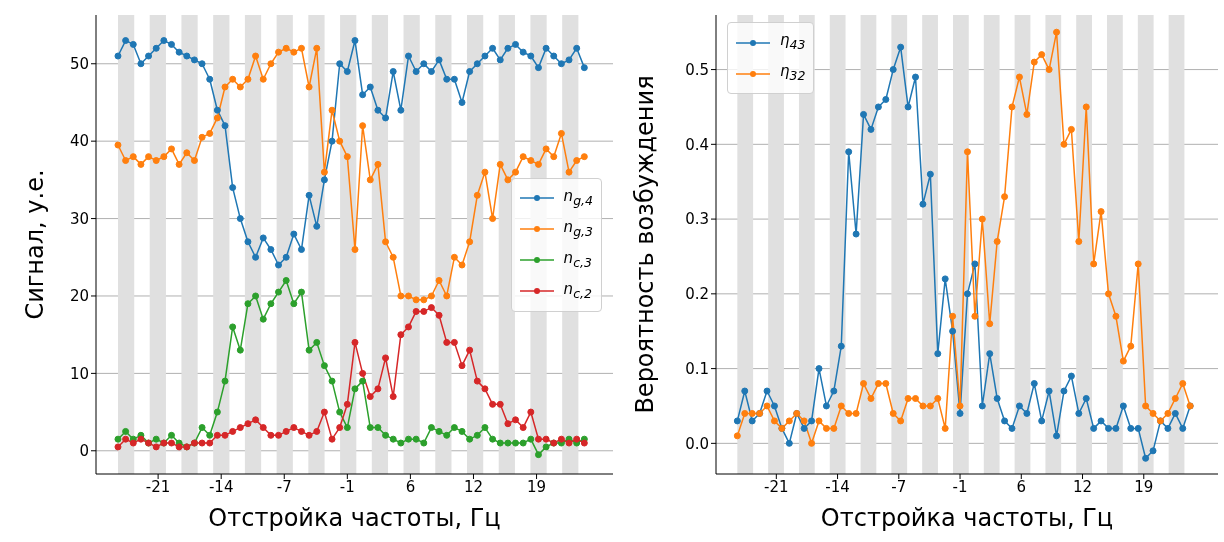  What do you see at coordinates (79, 296) in the screenshot?
I see `y-tick-label: 20` at bounding box center [79, 296].